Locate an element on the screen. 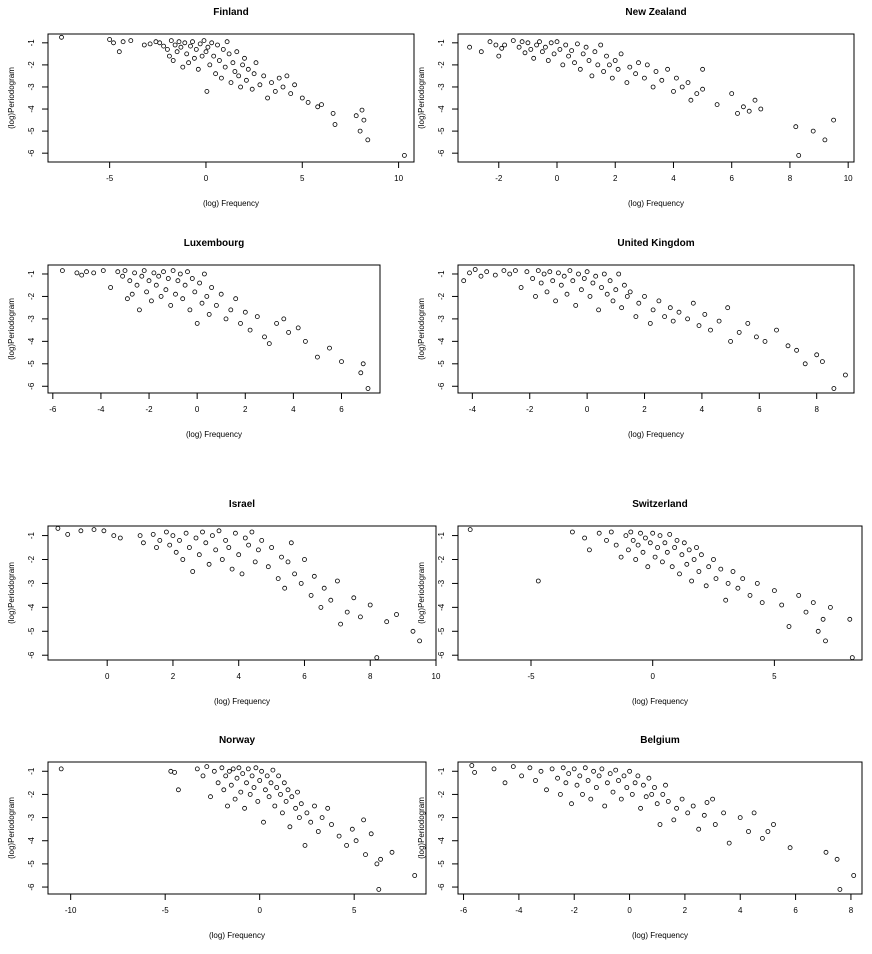 The height and width of the screenshot is (954, 872). x-tick-label: 6 is located at coordinates (759, 409).